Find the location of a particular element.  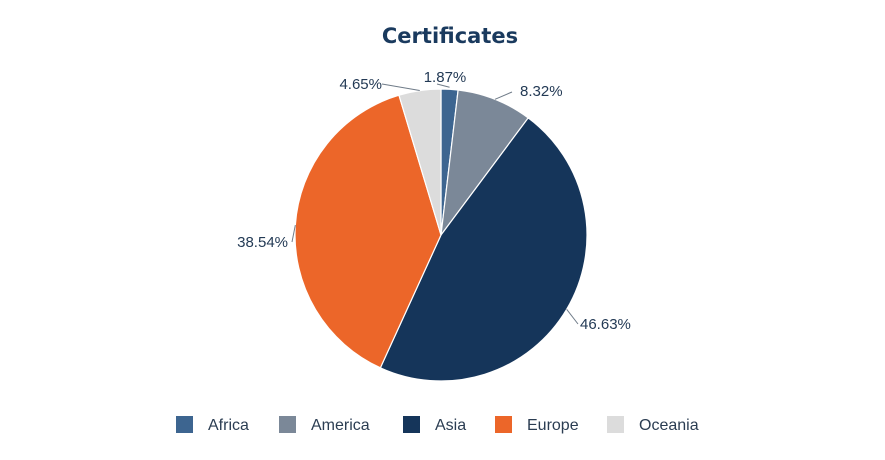

legend-swatch-asia is located at coordinates (411, 424).